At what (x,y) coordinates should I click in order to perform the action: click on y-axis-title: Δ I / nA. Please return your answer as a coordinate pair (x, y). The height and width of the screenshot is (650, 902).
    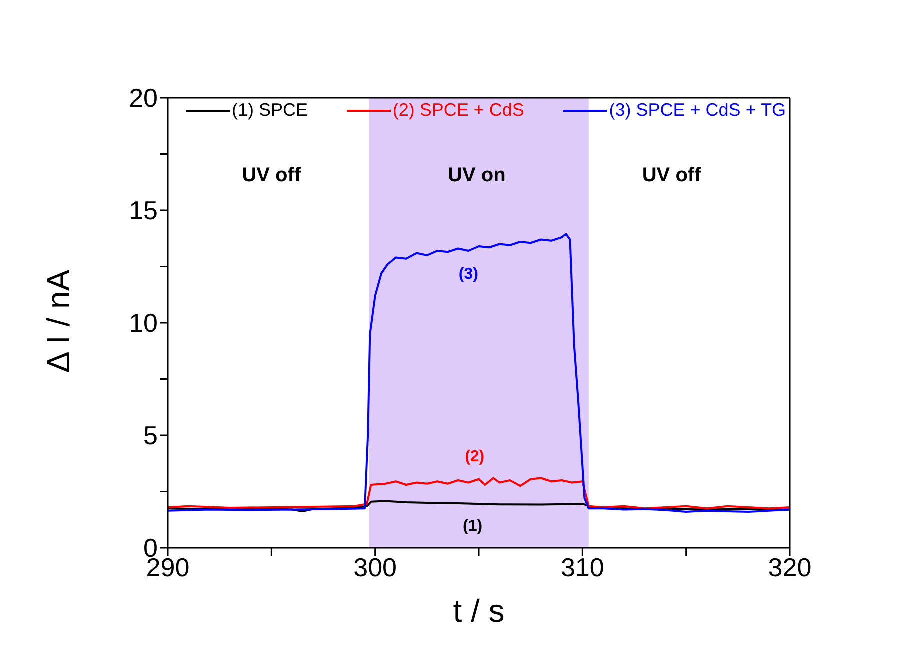
    Looking at the image, I should click on (58, 321).